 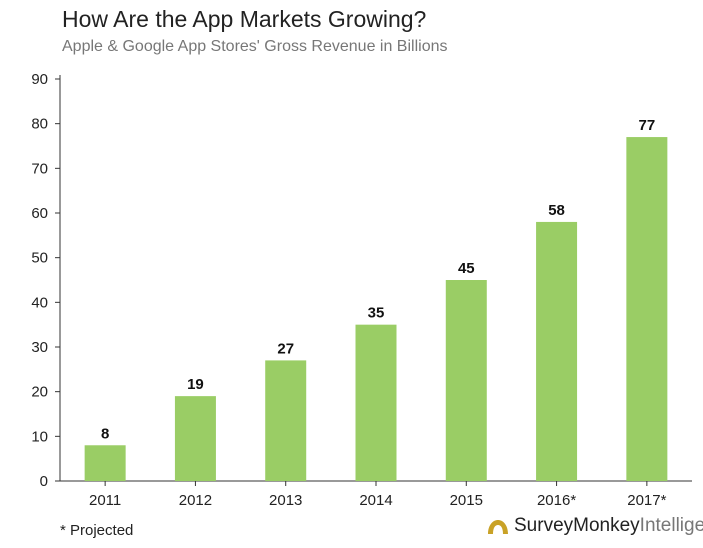 I want to click on y-tick-label: 70, so click(x=39, y=168).